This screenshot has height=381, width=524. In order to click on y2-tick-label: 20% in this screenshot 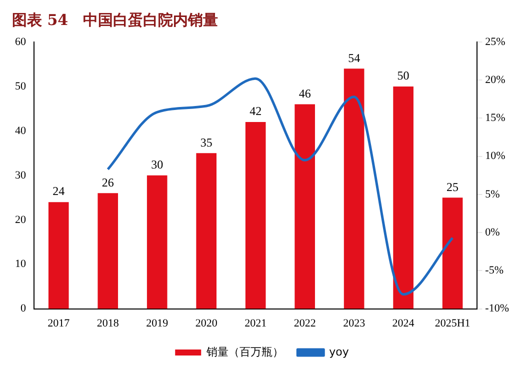, I will do `click(495, 80)`.